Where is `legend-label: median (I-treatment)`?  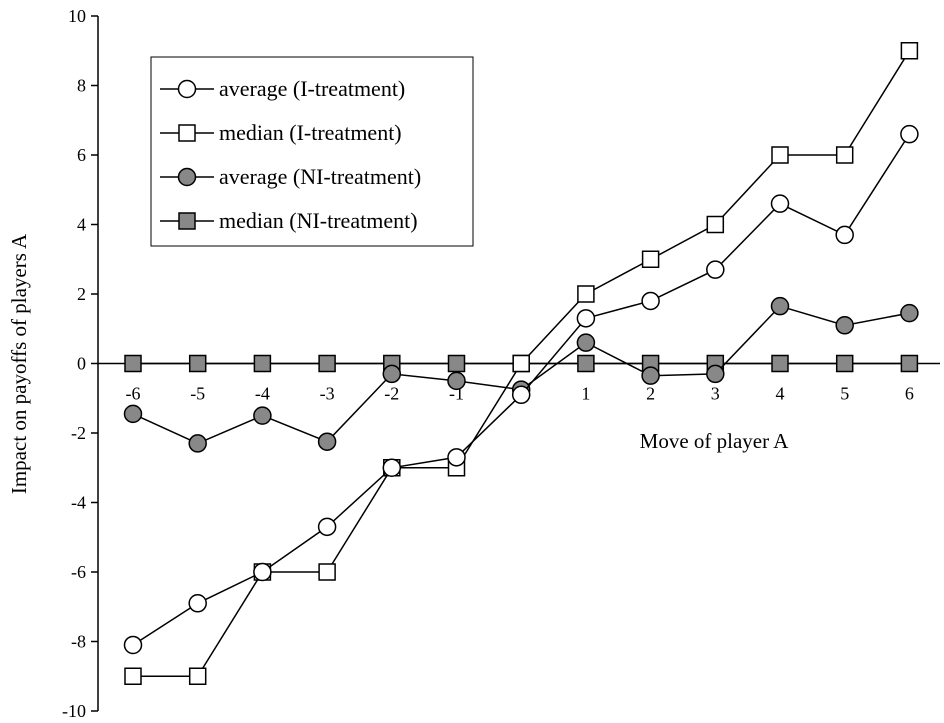
legend-label: median (I-treatment) is located at coordinates (310, 132).